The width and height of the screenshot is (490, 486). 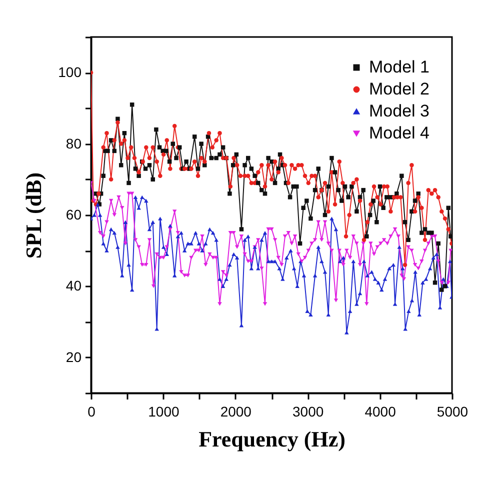 I want to click on x-tick-label: 5000, so click(x=452, y=412).